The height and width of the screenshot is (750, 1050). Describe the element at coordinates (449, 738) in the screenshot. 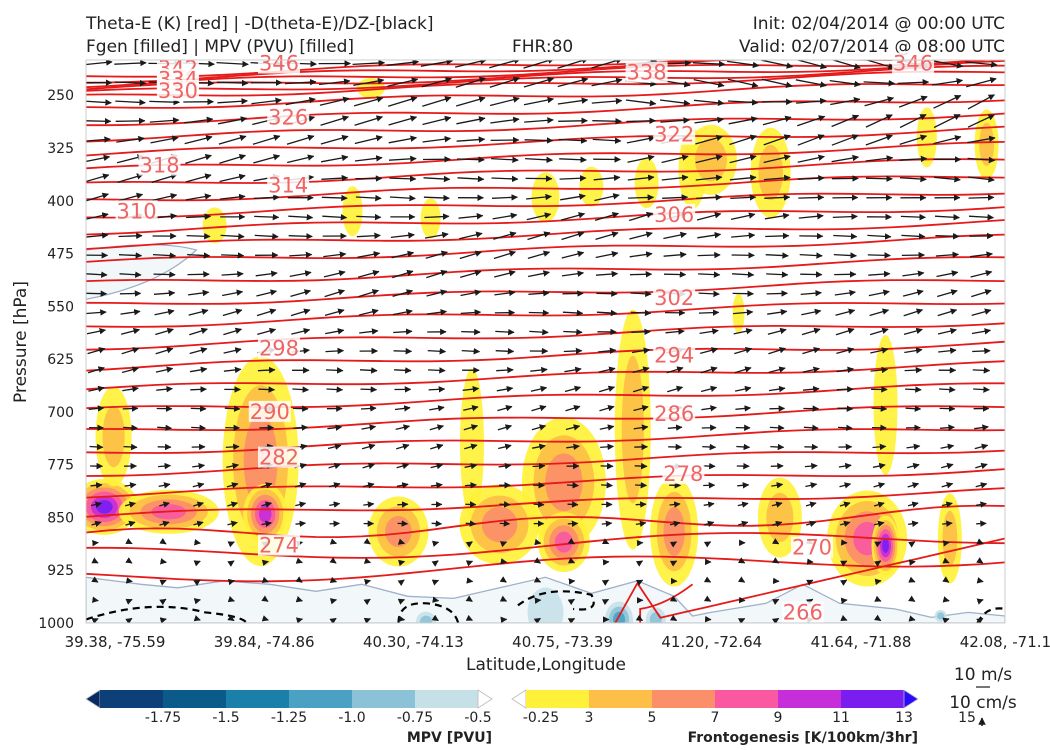

I see `mpv-colorbar-label: MPV [PVU]` at that location.